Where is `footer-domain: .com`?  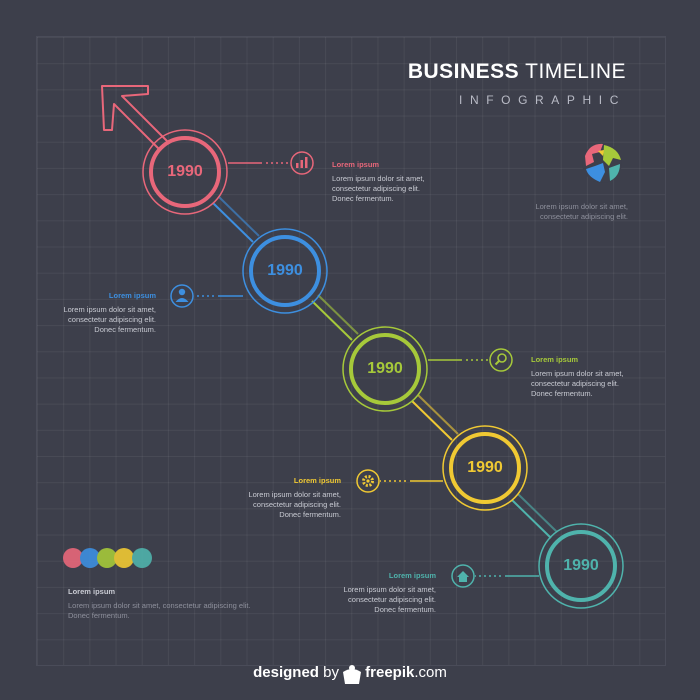 footer-domain: .com is located at coordinates (430, 672).